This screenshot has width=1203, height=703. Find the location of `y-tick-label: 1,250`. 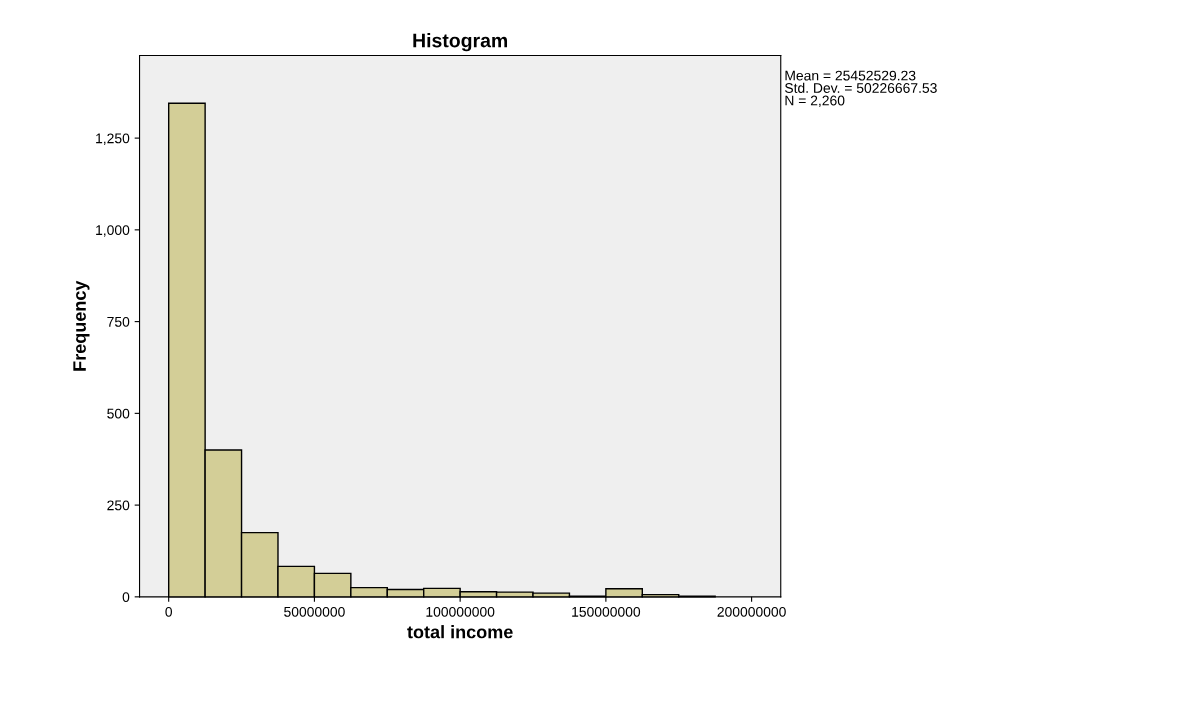

y-tick-label: 1,250 is located at coordinates (113, 139).